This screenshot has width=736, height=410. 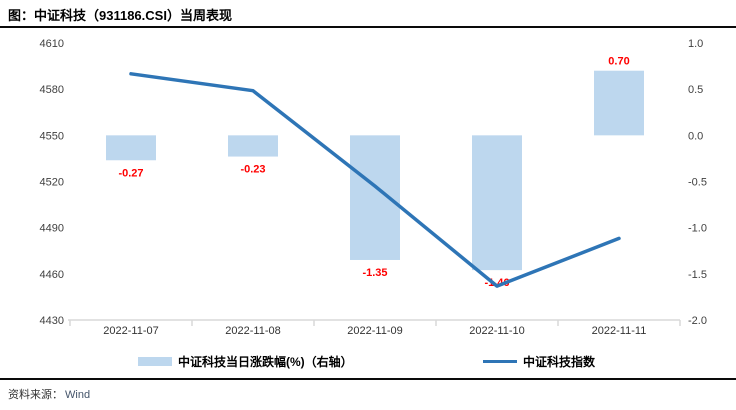 What do you see at coordinates (265, 361) in the screenshot?
I see `legend-label-bar: 中证科技当日涨跌幅(%)（右轴）` at bounding box center [265, 361].